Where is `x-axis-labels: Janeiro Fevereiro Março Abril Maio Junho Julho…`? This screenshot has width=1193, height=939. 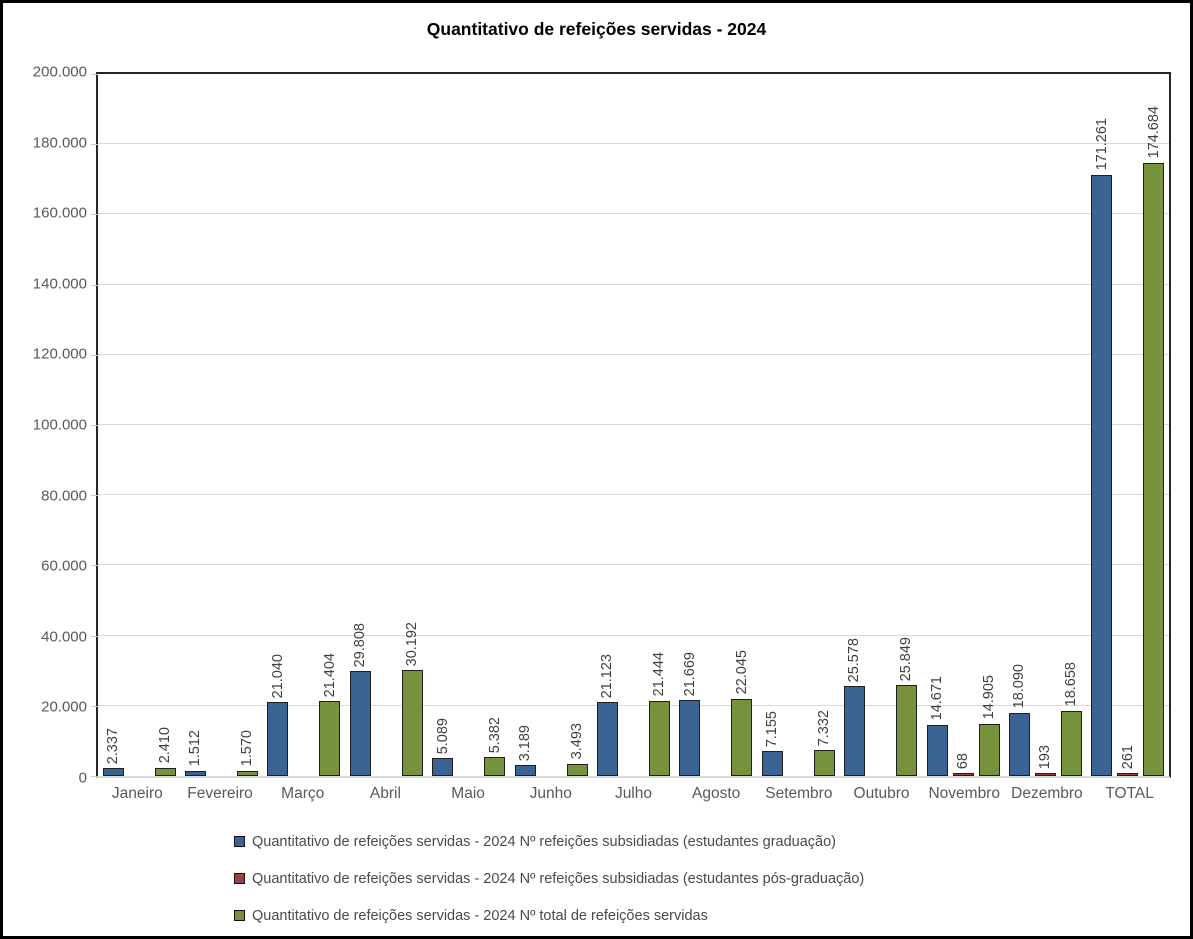 x-axis-labels: Janeiro Fevereiro Março Abril Maio Junho Julho… is located at coordinates (633, 794).